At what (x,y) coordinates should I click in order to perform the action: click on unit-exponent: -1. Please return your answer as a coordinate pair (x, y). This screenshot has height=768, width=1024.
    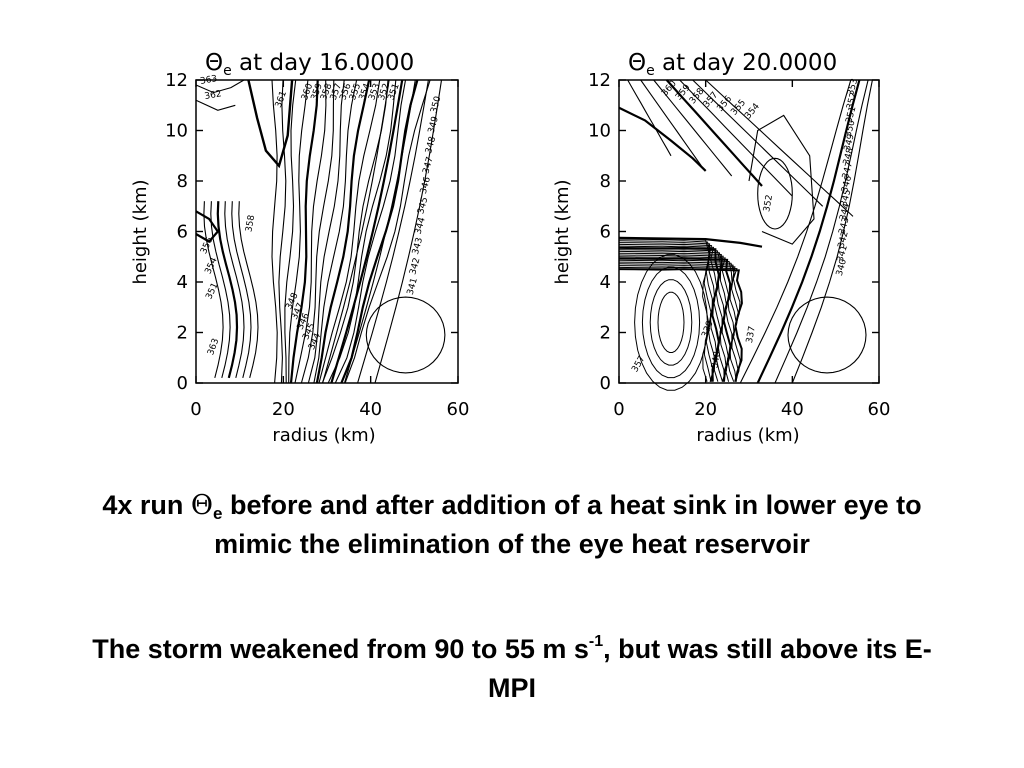
    Looking at the image, I should click on (596, 641).